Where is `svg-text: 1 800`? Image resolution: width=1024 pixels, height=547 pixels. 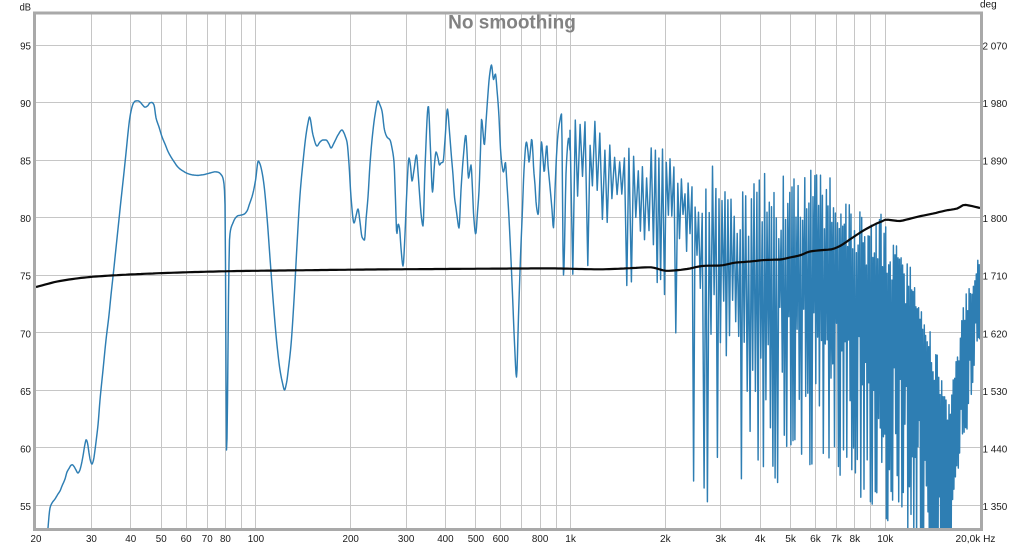
svg-text: 1 800 is located at coordinates (995, 219).